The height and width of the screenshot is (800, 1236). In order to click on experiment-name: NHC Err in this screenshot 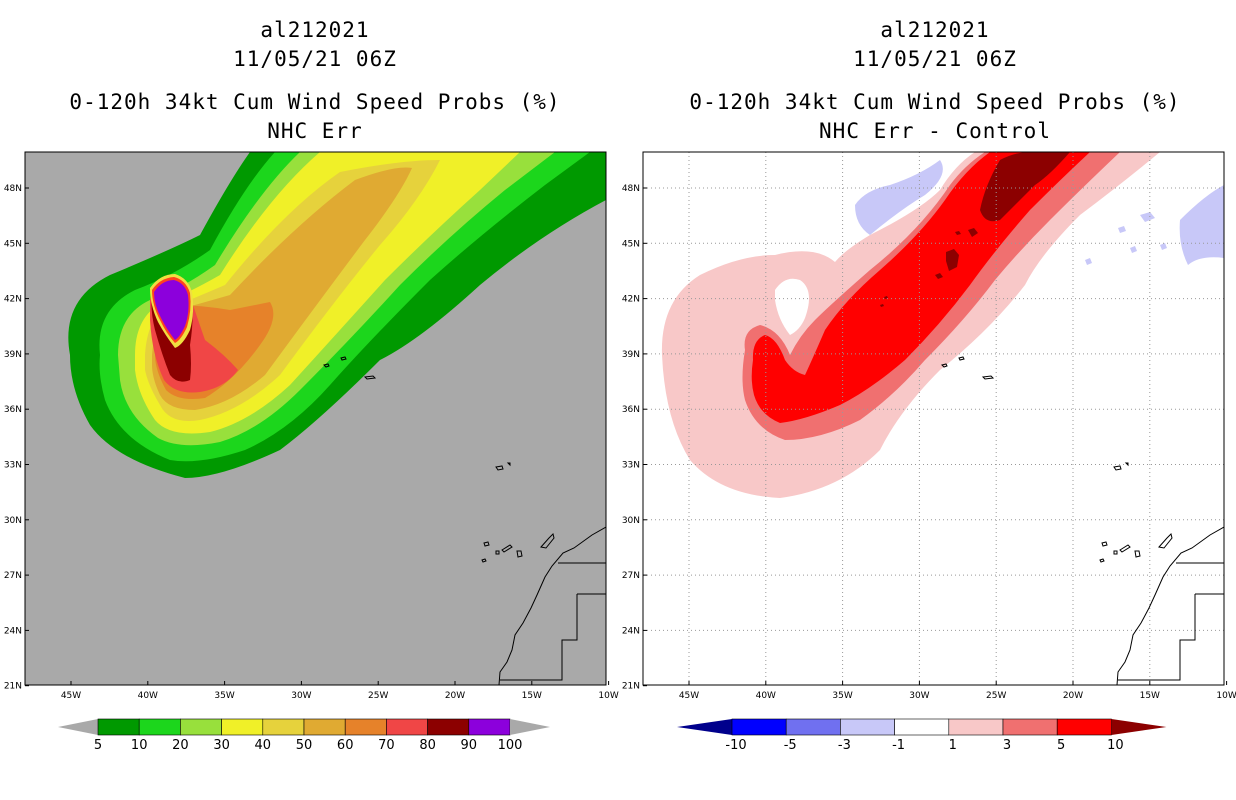, I will do `click(315, 131)`.